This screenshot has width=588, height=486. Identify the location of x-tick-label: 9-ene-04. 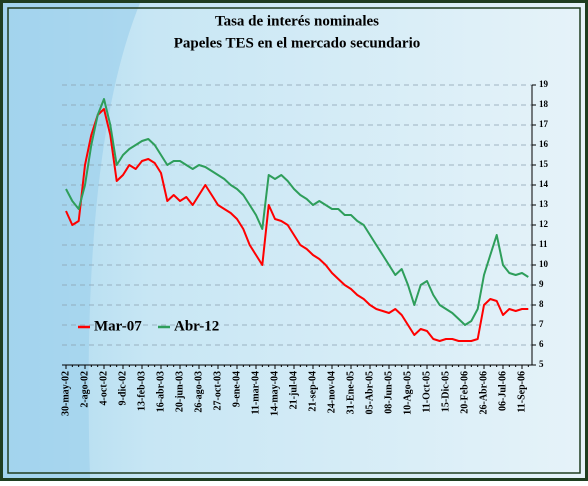
(236, 389).